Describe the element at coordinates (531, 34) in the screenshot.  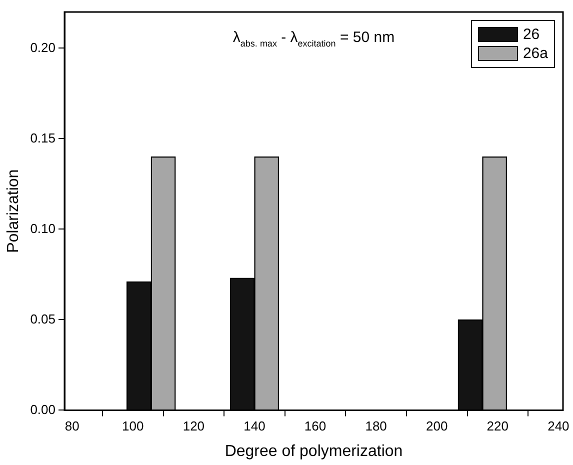
I see `legend-label: 26` at that location.